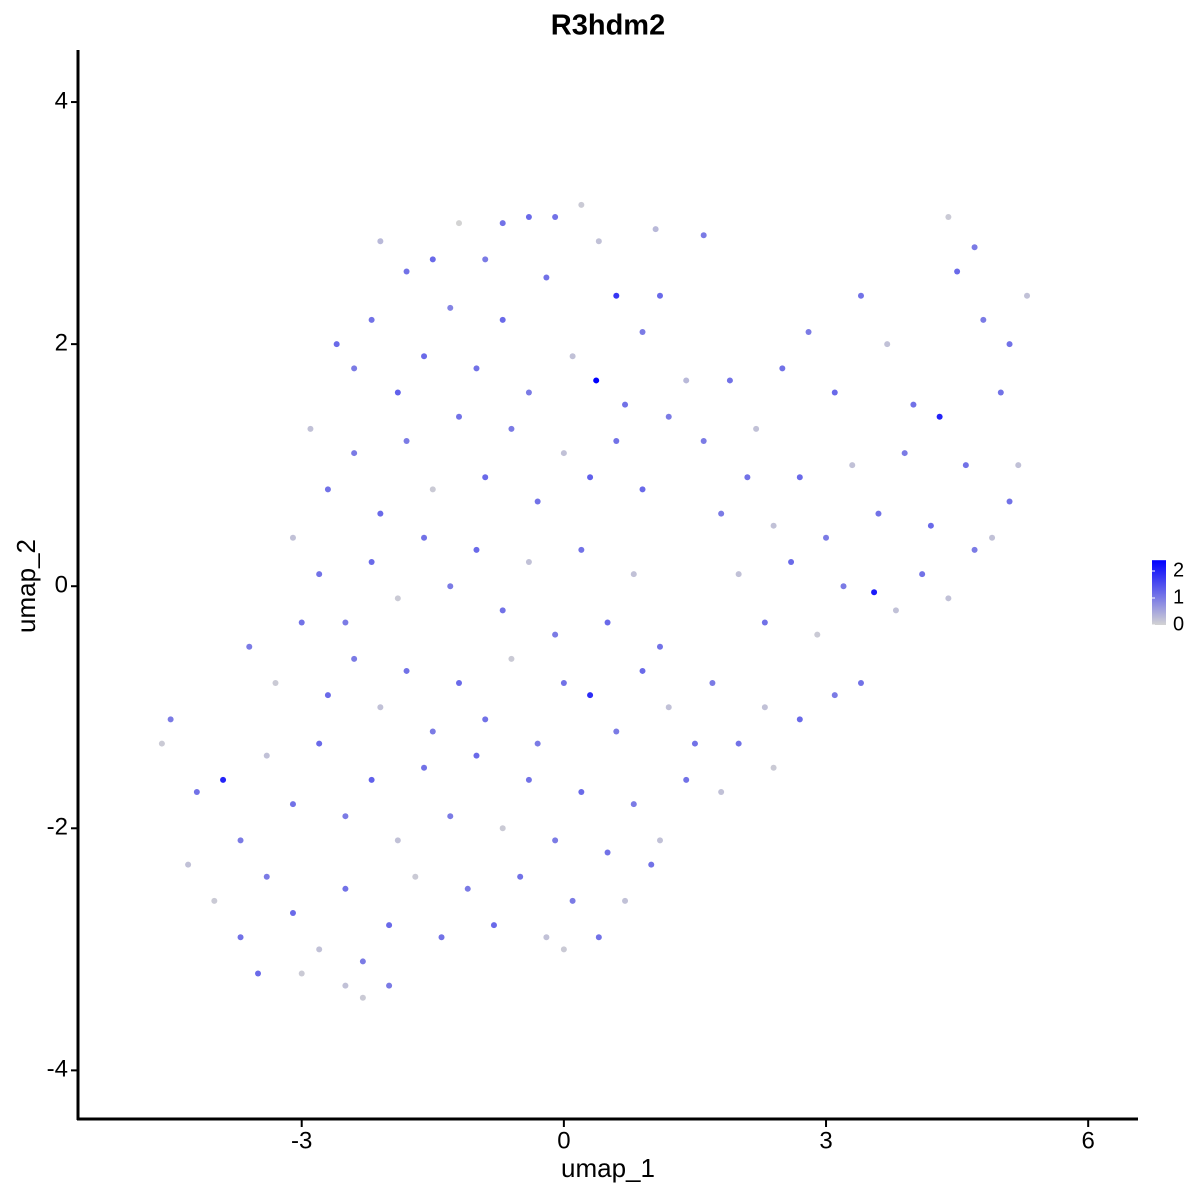 The width and height of the screenshot is (1200, 1200). What do you see at coordinates (608, 1168) in the screenshot?
I see `x-axis-label: umap_1` at bounding box center [608, 1168].